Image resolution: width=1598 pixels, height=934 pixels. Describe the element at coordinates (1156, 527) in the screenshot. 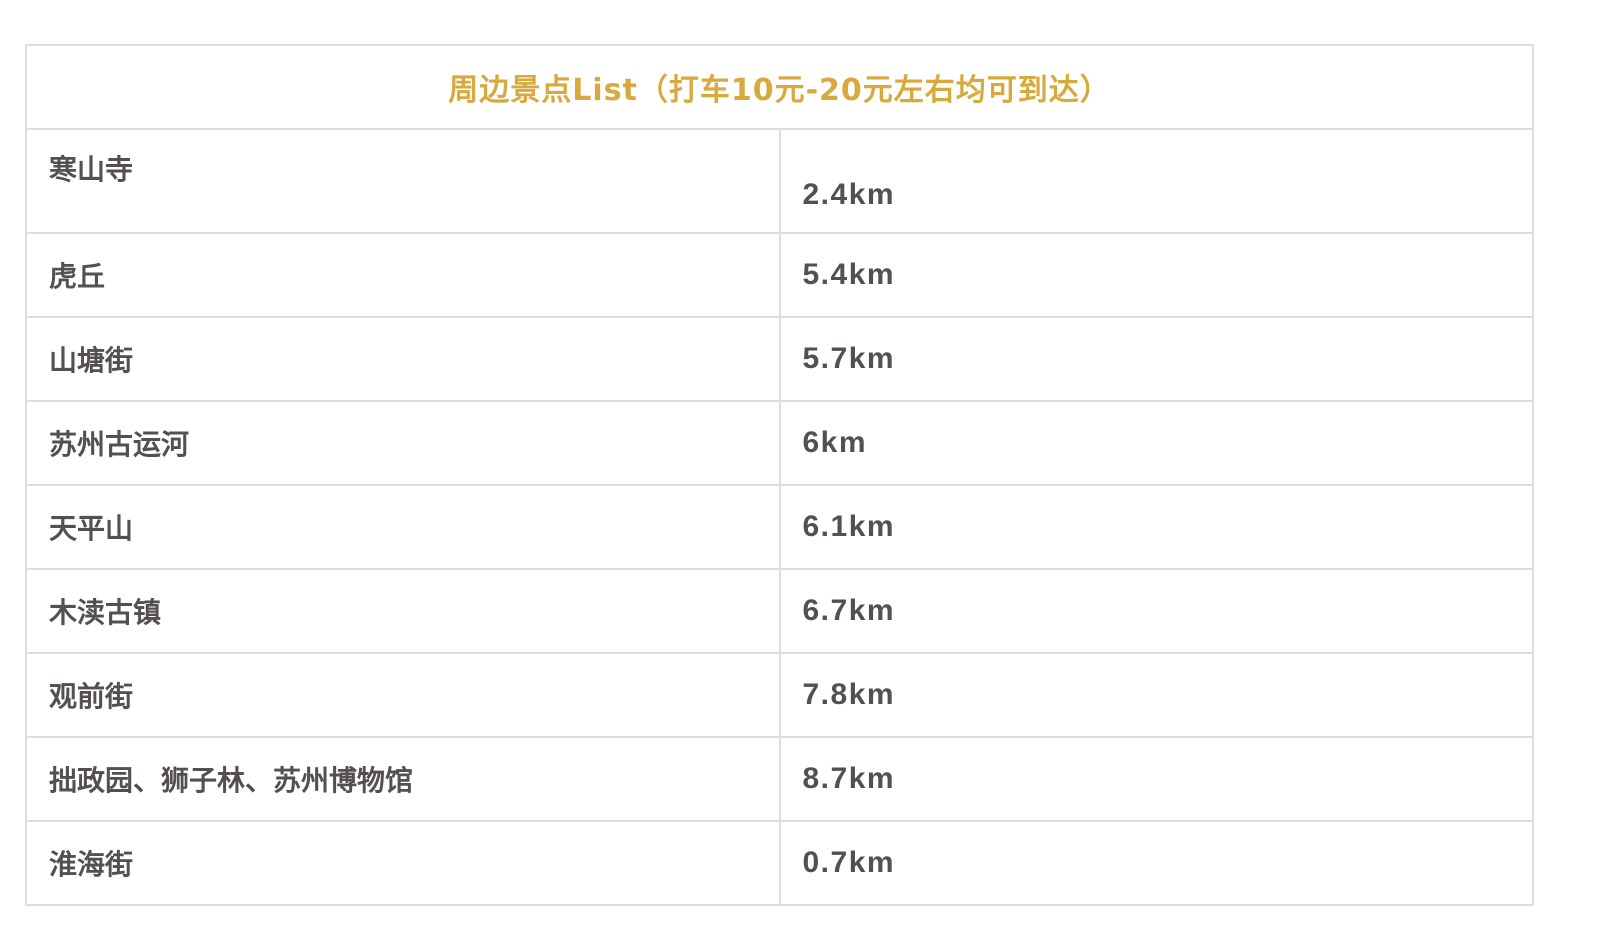

I see `attraction-distance: 6.1km` at that location.